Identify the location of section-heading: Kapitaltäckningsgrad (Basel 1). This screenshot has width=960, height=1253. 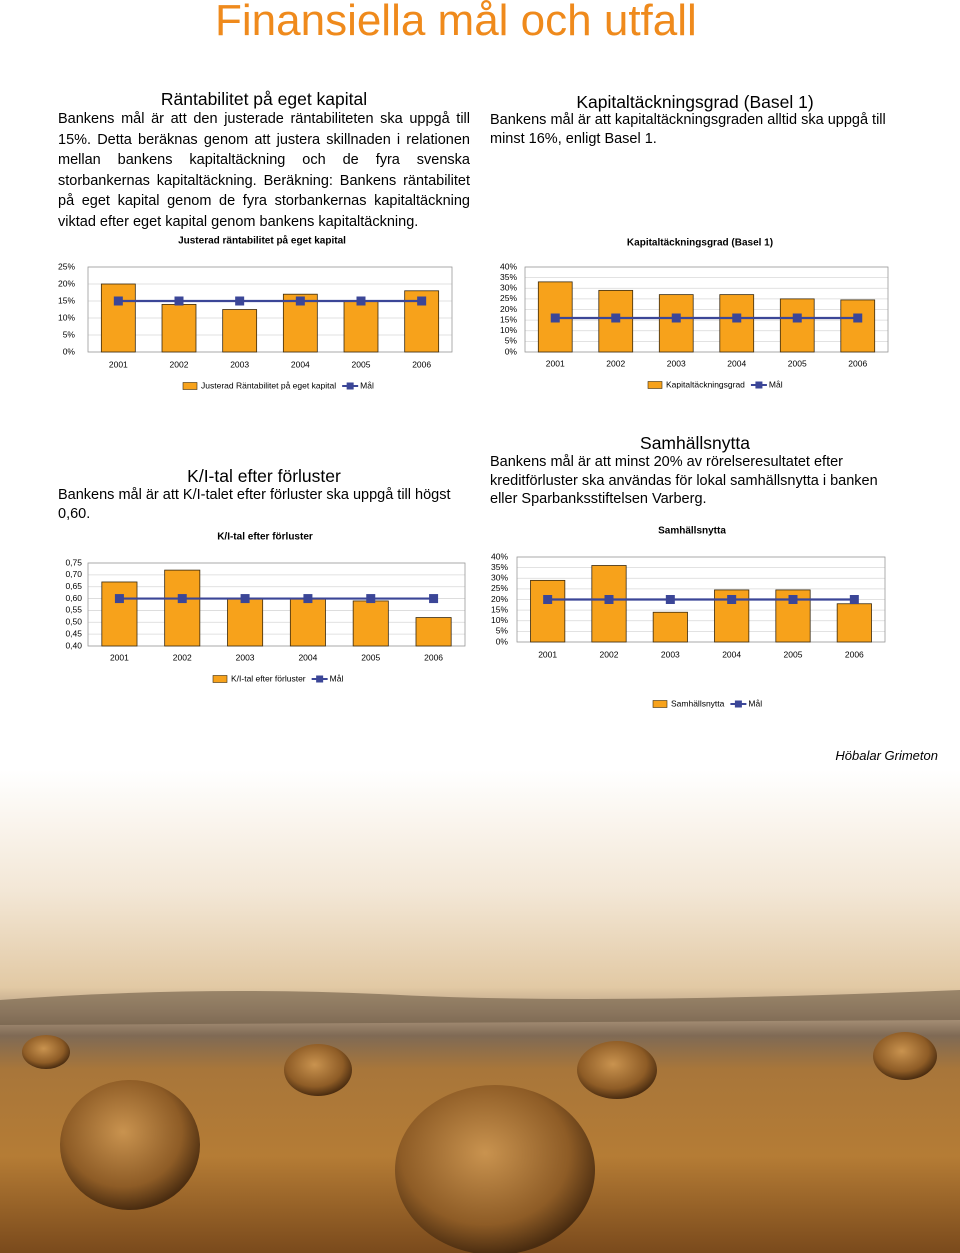
(695, 102).